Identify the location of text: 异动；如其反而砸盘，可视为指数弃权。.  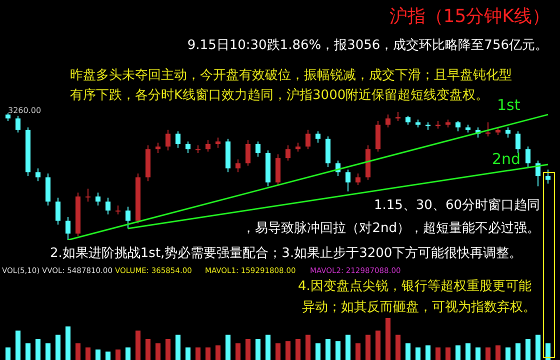
(419, 307).